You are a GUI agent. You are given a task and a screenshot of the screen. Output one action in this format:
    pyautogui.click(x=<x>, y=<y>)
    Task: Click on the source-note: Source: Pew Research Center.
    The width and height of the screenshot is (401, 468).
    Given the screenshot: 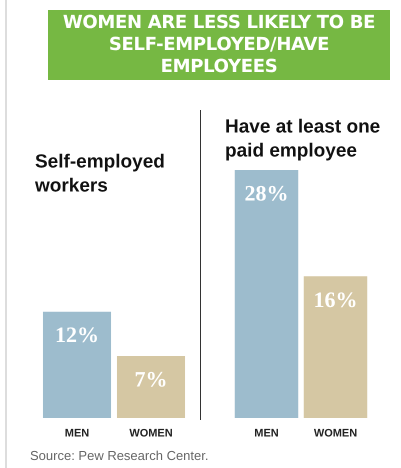 What is the action you would take?
    pyautogui.click(x=119, y=455)
    